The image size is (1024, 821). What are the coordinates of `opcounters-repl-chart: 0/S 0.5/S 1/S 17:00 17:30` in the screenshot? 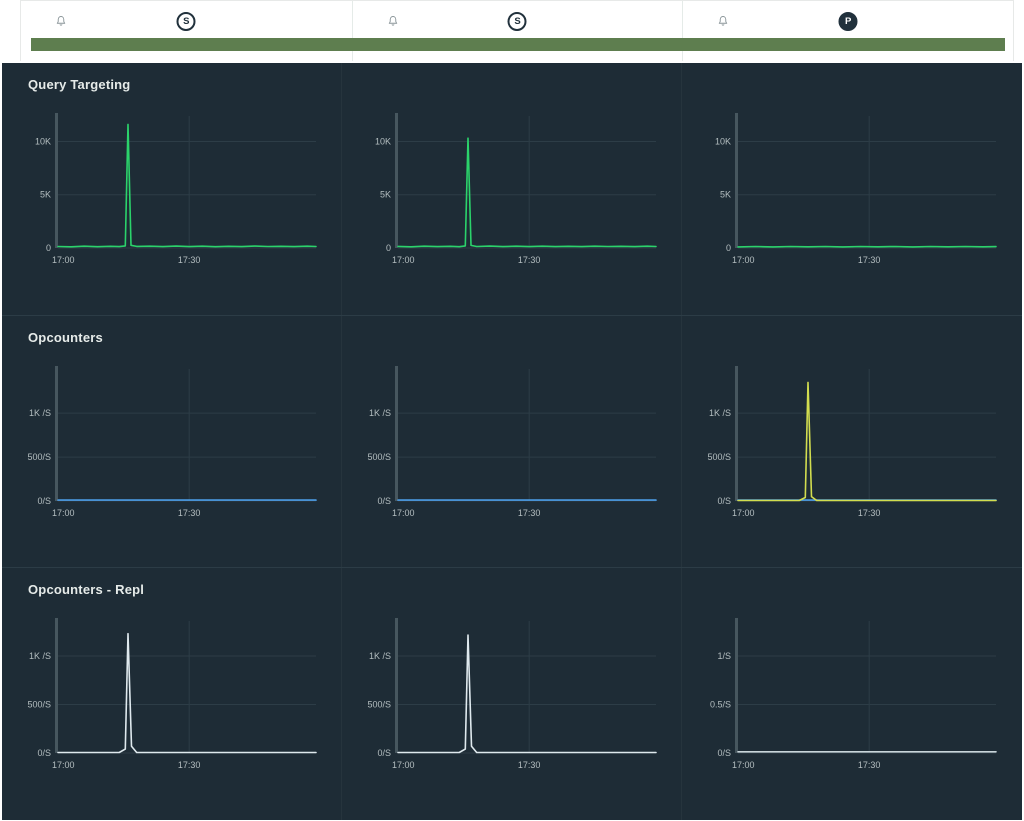 It's located at (853, 694).